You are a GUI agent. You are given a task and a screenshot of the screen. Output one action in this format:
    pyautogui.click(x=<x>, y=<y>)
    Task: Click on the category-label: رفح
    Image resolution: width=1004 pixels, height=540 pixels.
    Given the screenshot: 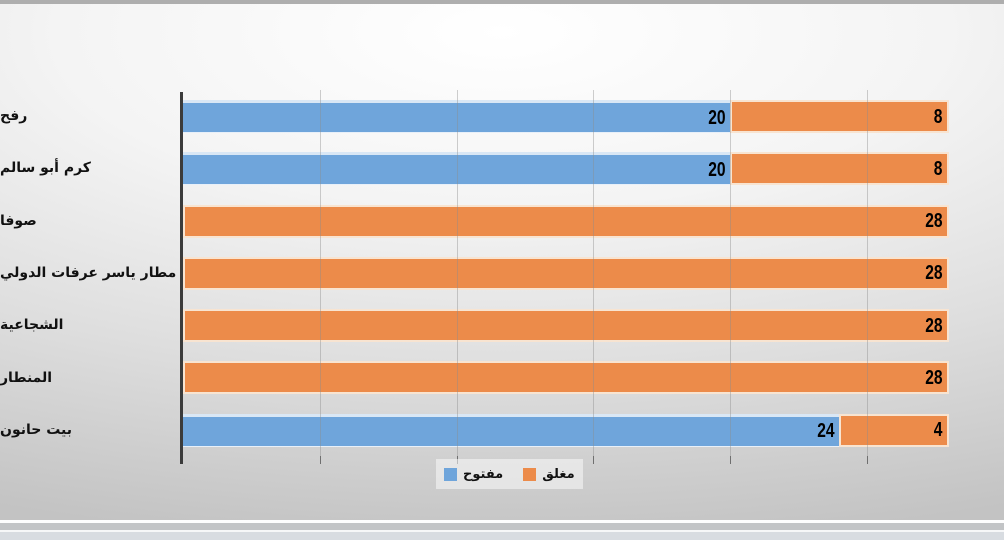 What is the action you would take?
    pyautogui.click(x=14, y=116)
    